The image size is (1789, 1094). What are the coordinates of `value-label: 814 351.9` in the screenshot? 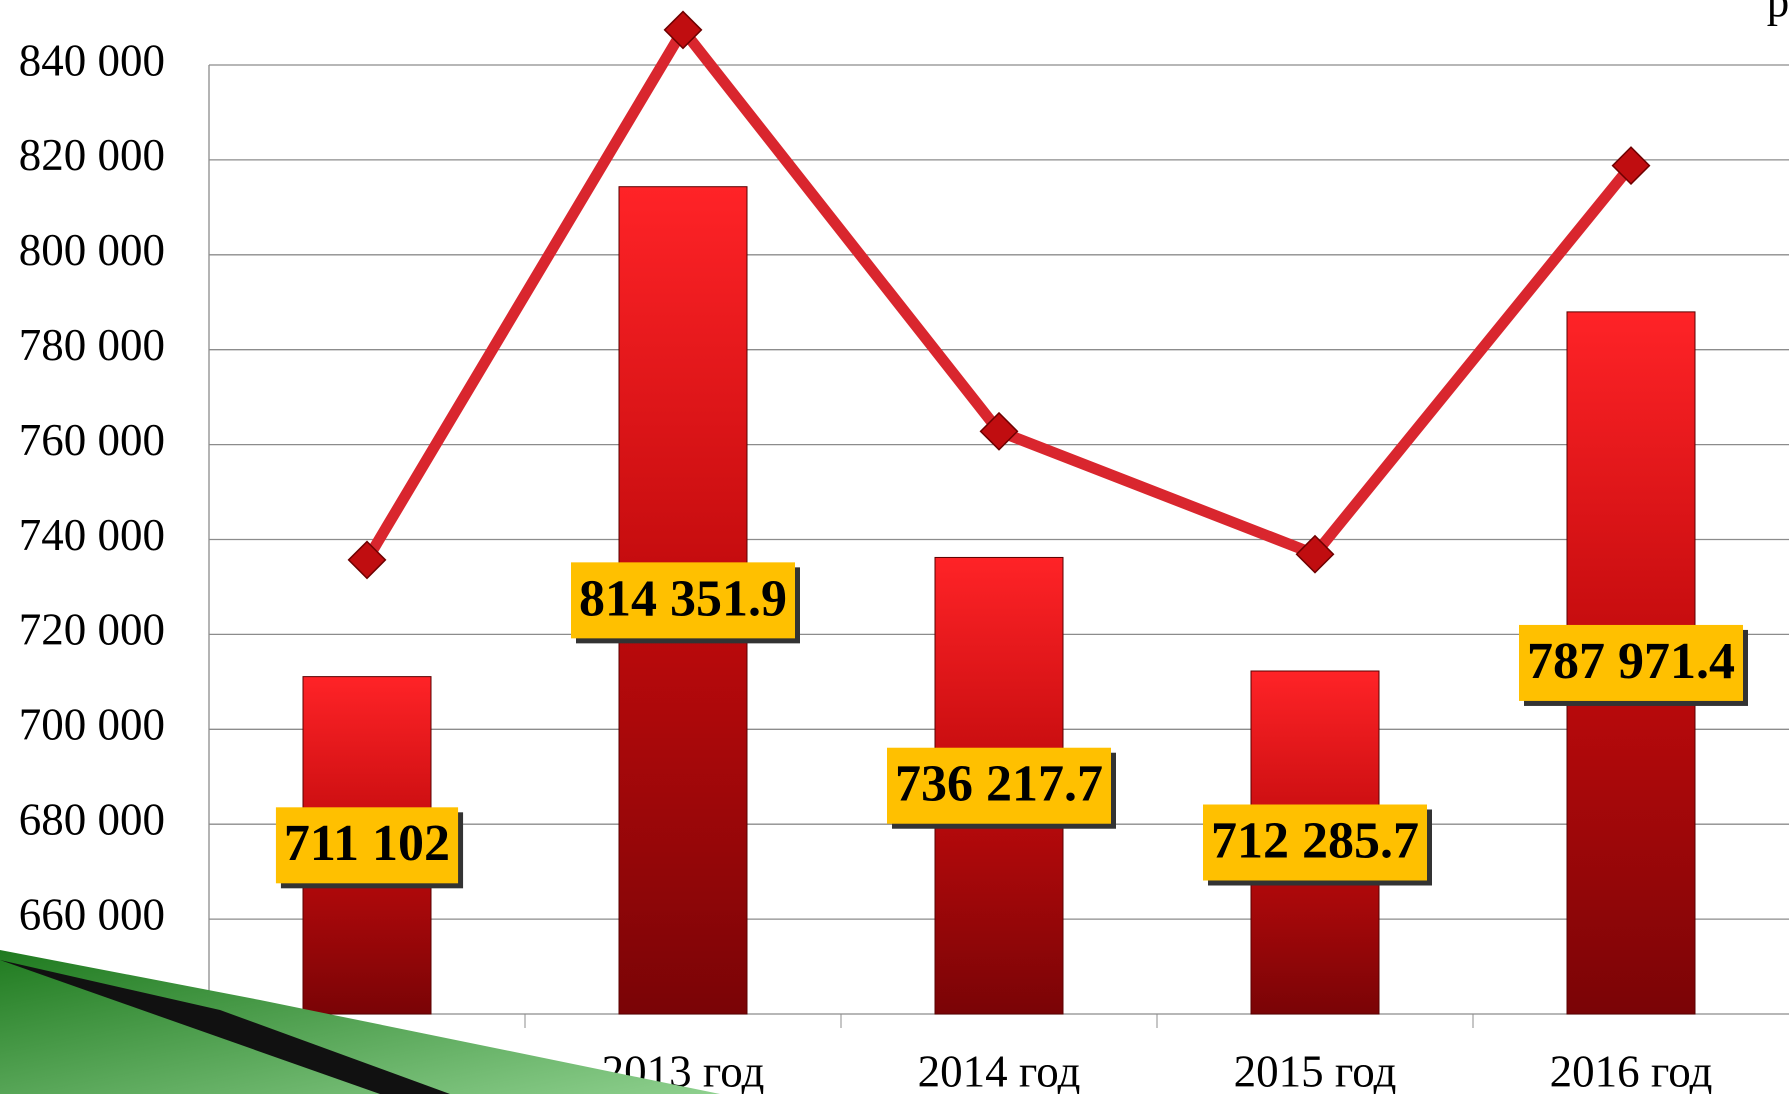 It's located at (685, 603).